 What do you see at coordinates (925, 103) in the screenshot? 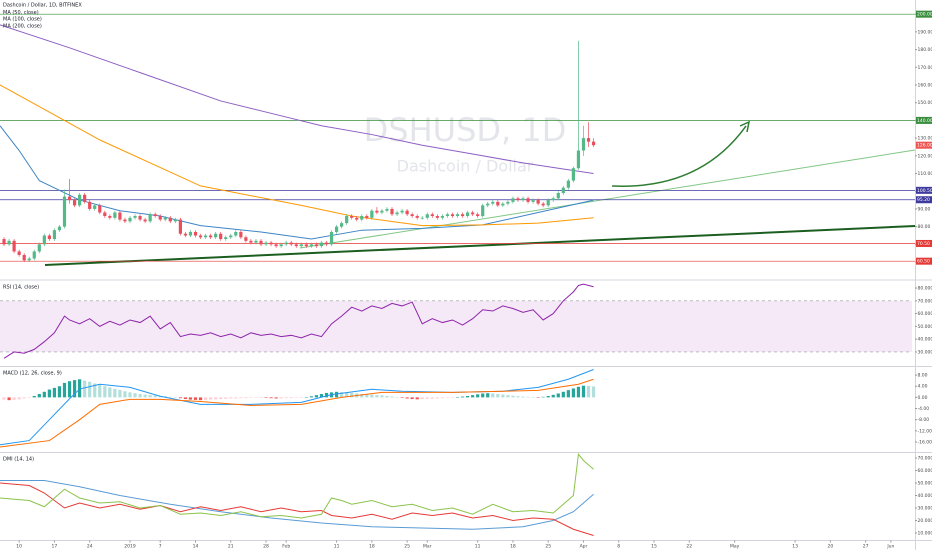
I see `y-tick-label: 150.00` at bounding box center [925, 103].